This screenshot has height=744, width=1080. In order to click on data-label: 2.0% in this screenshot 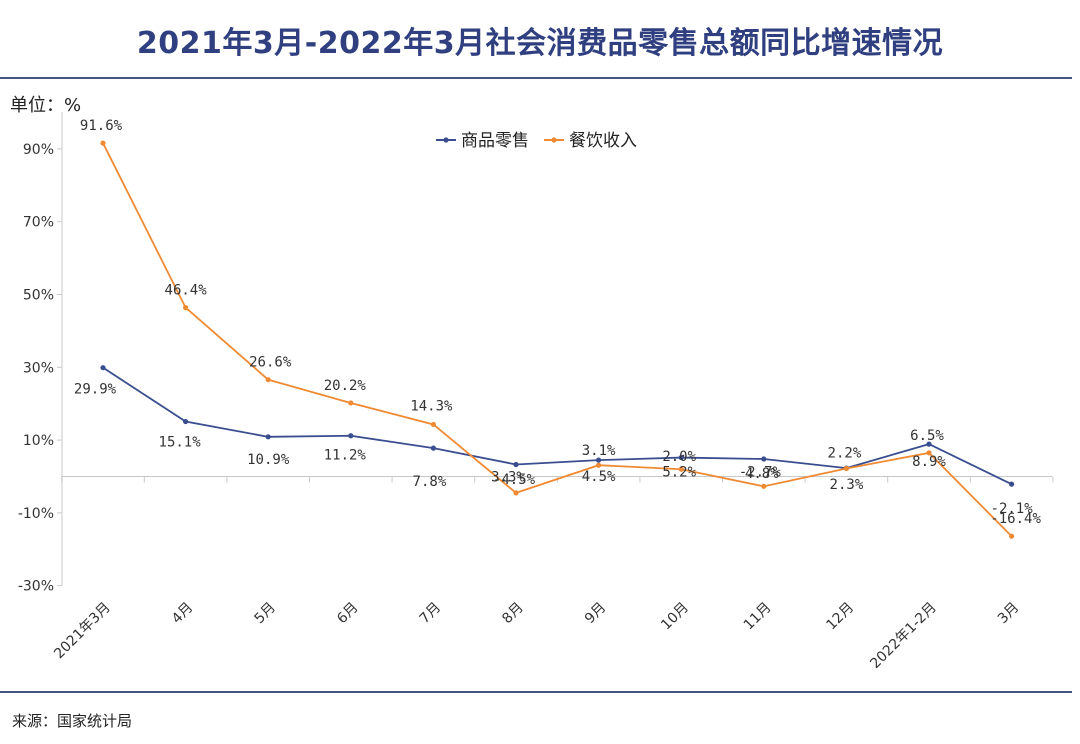, I will do `click(679, 457)`.